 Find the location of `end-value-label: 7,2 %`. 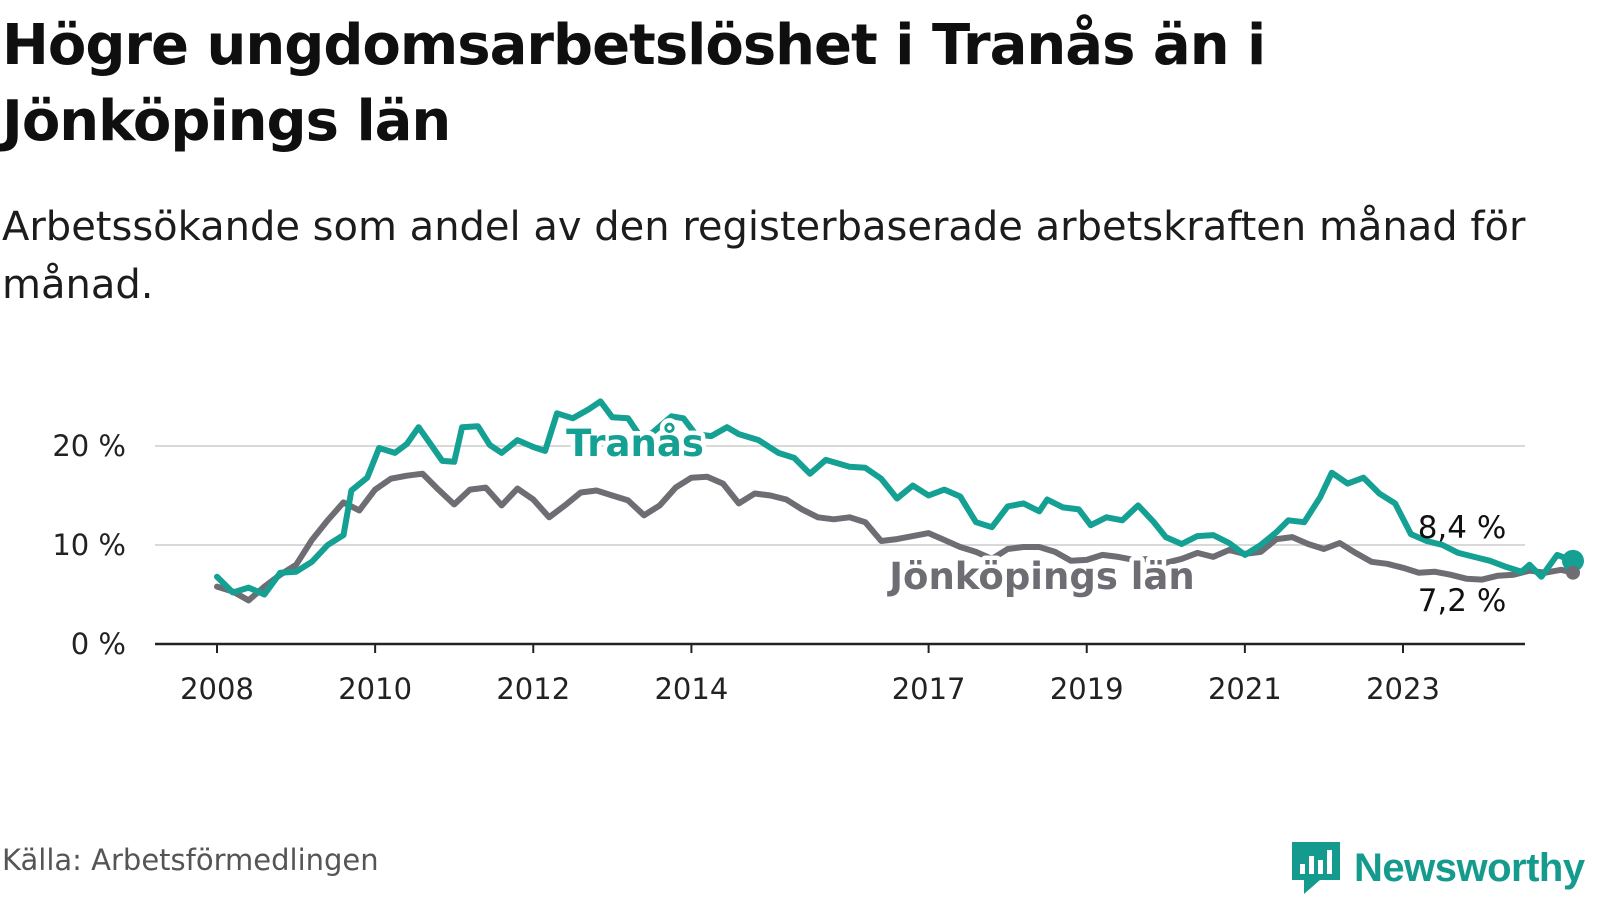

end-value-label: 7,2 % is located at coordinates (1462, 601).